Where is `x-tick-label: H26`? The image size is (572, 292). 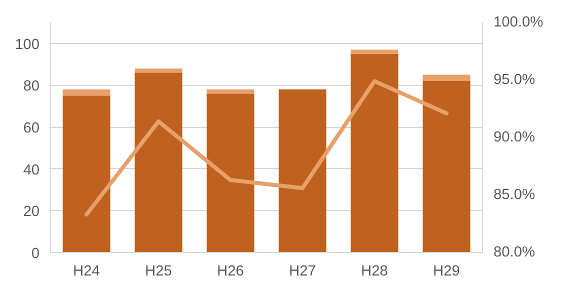
x-tick-label: H26 is located at coordinates (230, 272).